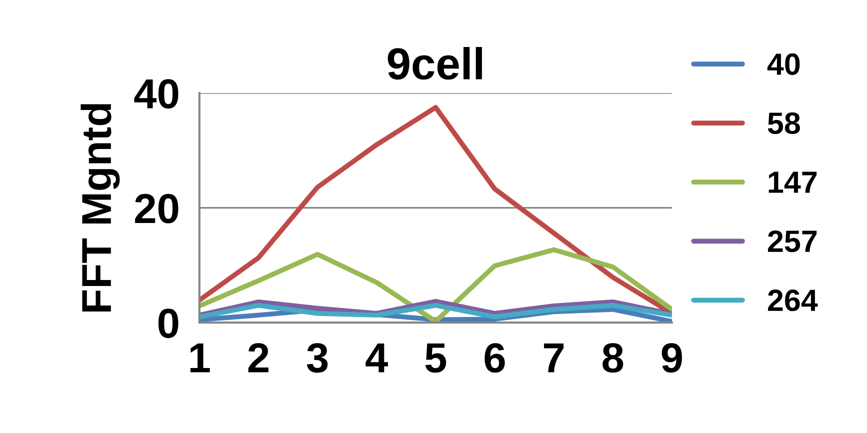  I want to click on line-series, so click(435, 311).